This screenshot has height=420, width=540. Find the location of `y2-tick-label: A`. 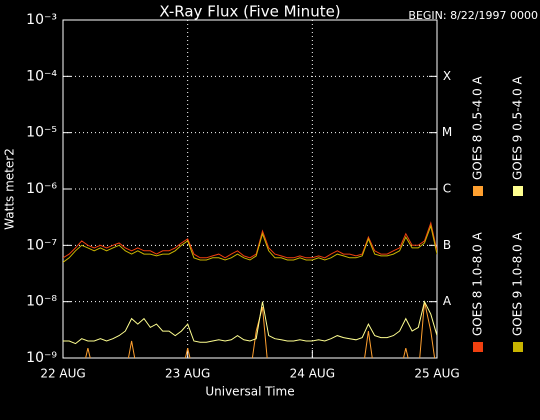

y2-tick-label: A is located at coordinates (447, 301).